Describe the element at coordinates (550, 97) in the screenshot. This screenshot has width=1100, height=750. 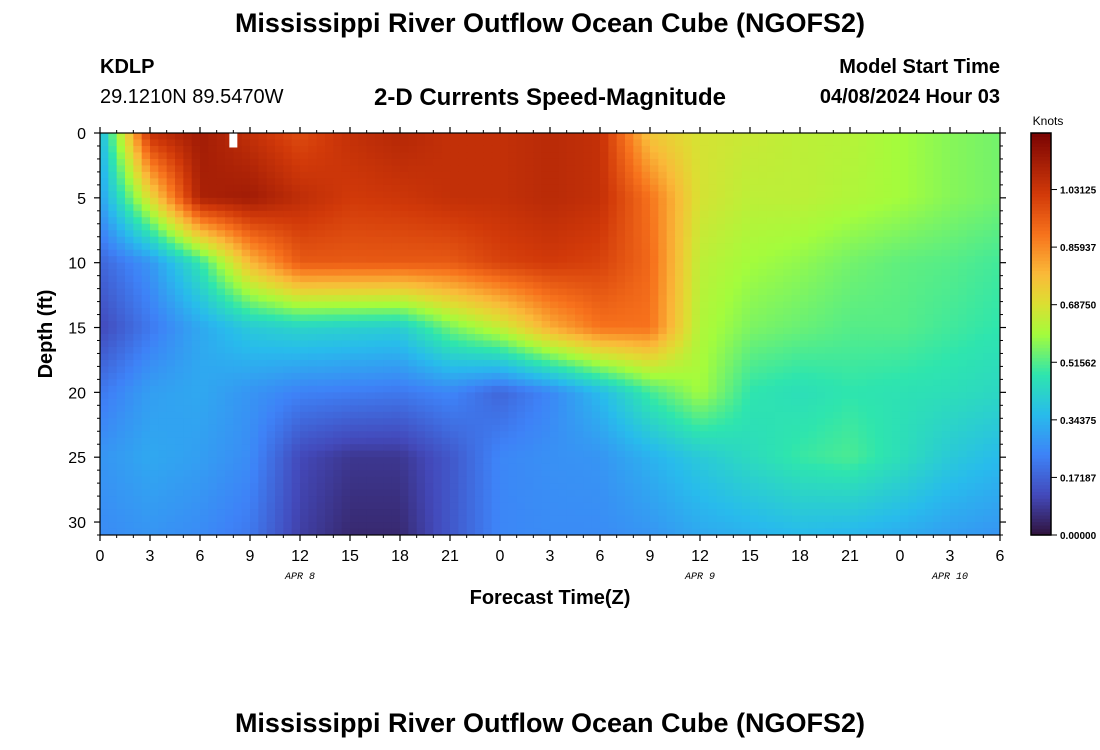
I see `plot-subtitle: 2-D Currents Speed-Magnitude` at that location.